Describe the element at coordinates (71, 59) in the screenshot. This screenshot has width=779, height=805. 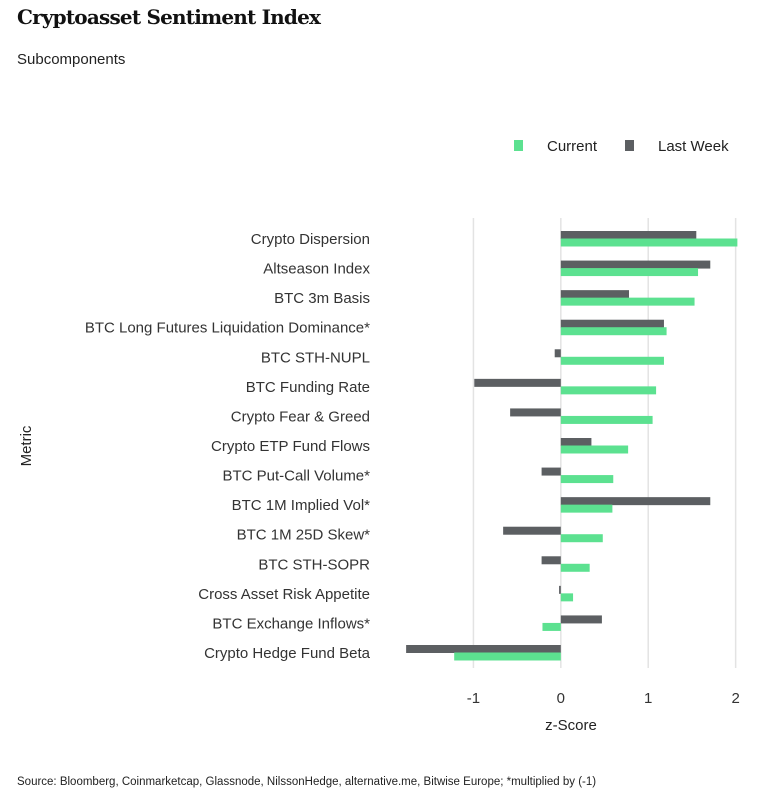
I see `chart-subtitle: Subcomponents` at that location.